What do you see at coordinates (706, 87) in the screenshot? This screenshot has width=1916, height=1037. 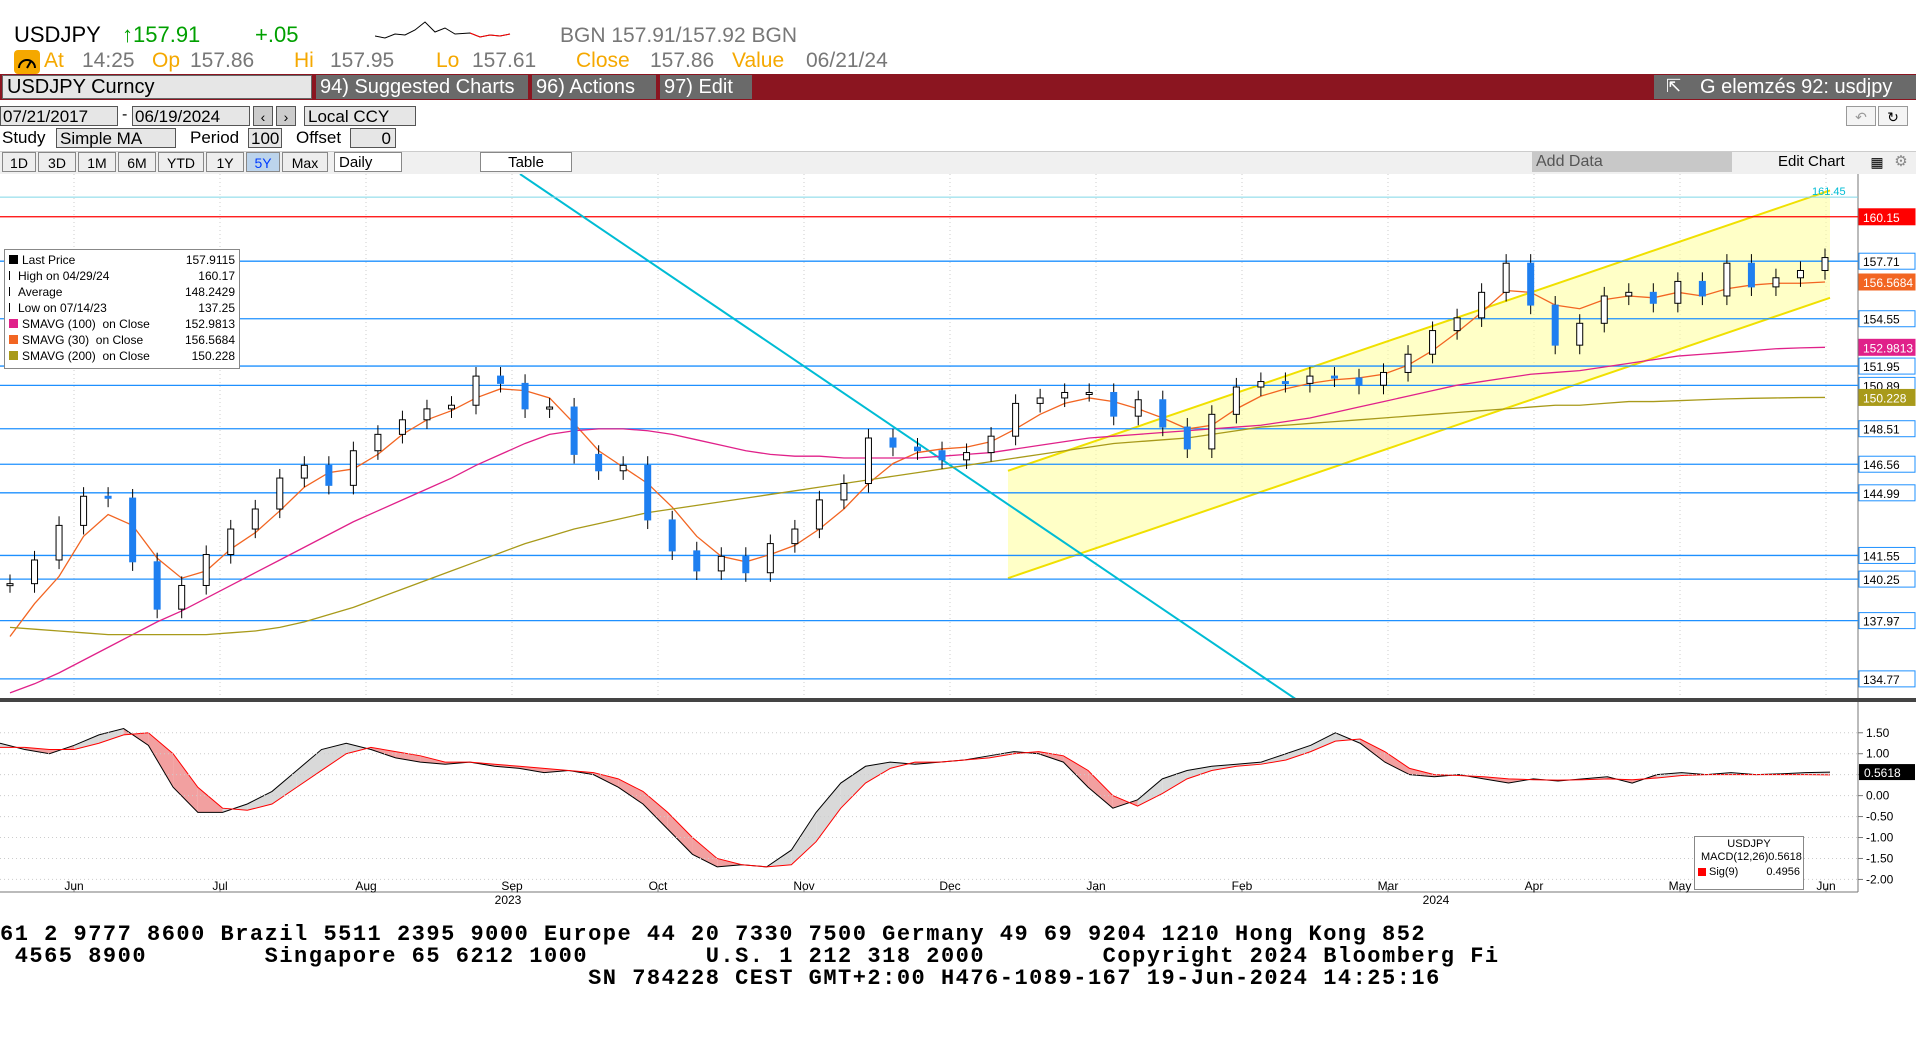 I see `edit-button: 97) Edit` at bounding box center [706, 87].